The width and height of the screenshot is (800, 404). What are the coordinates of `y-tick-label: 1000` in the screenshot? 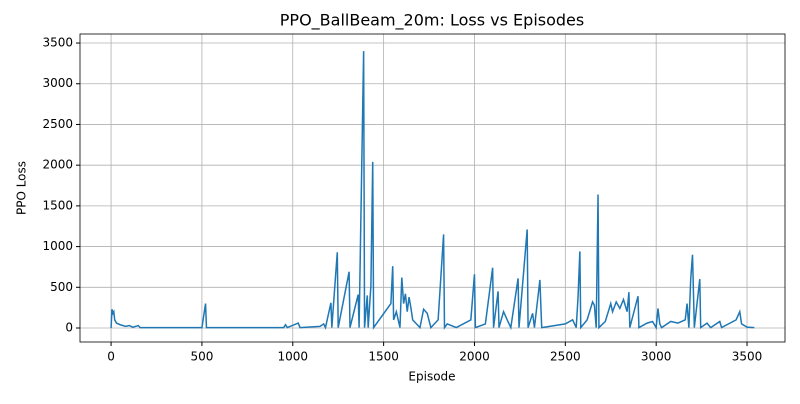 It's located at (57, 246).